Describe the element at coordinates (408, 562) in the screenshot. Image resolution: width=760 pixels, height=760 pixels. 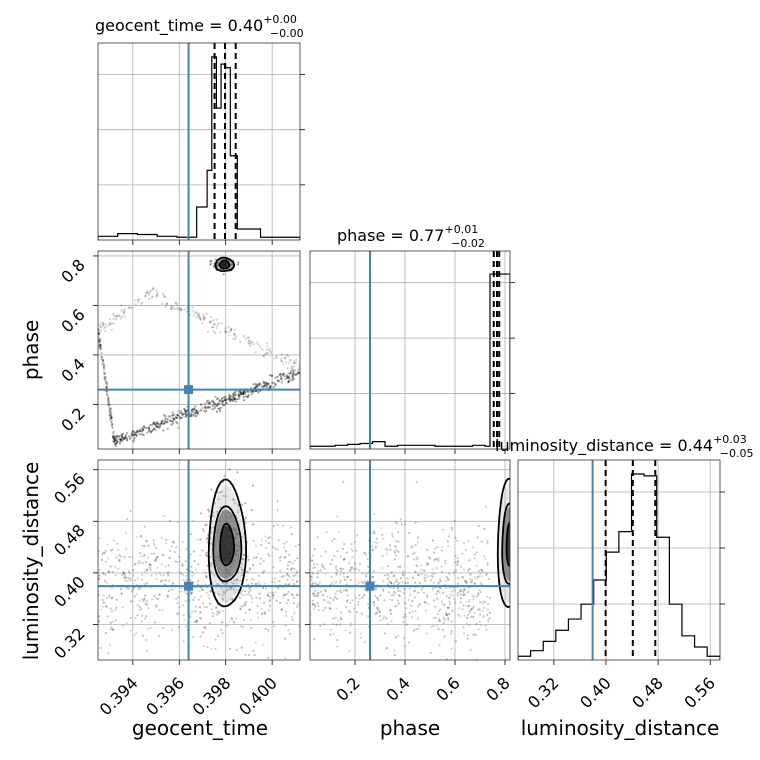
I see `phase-vs-luminosity-distance-panel` at that location.